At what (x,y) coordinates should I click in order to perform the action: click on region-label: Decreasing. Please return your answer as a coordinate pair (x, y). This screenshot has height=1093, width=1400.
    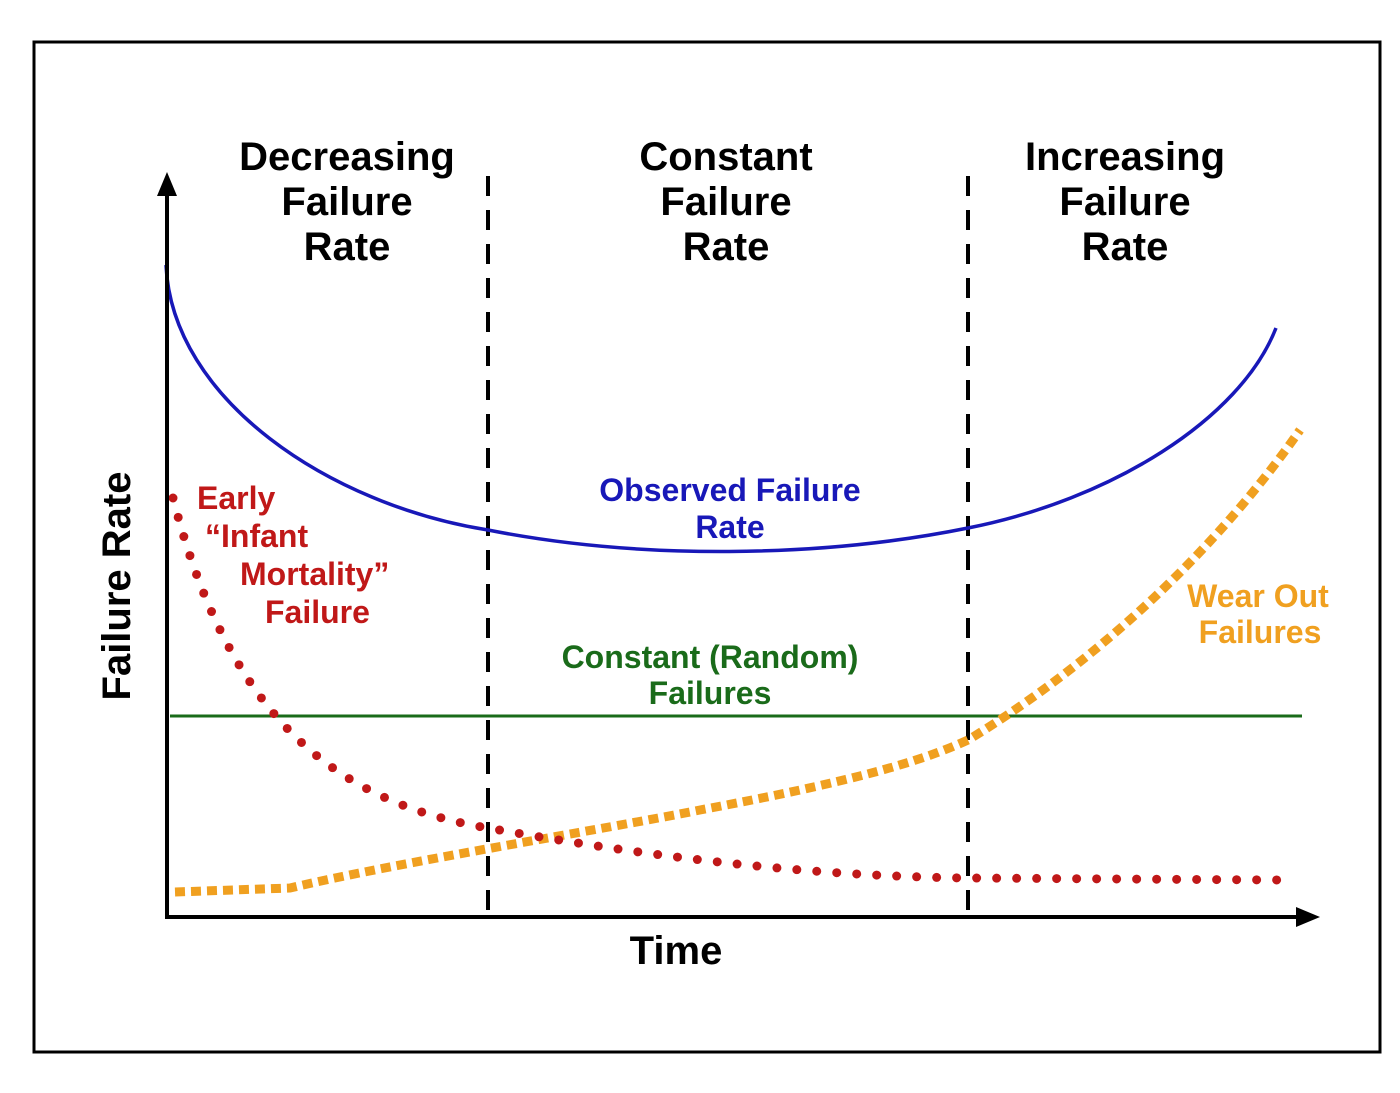
    Looking at the image, I should click on (347, 157).